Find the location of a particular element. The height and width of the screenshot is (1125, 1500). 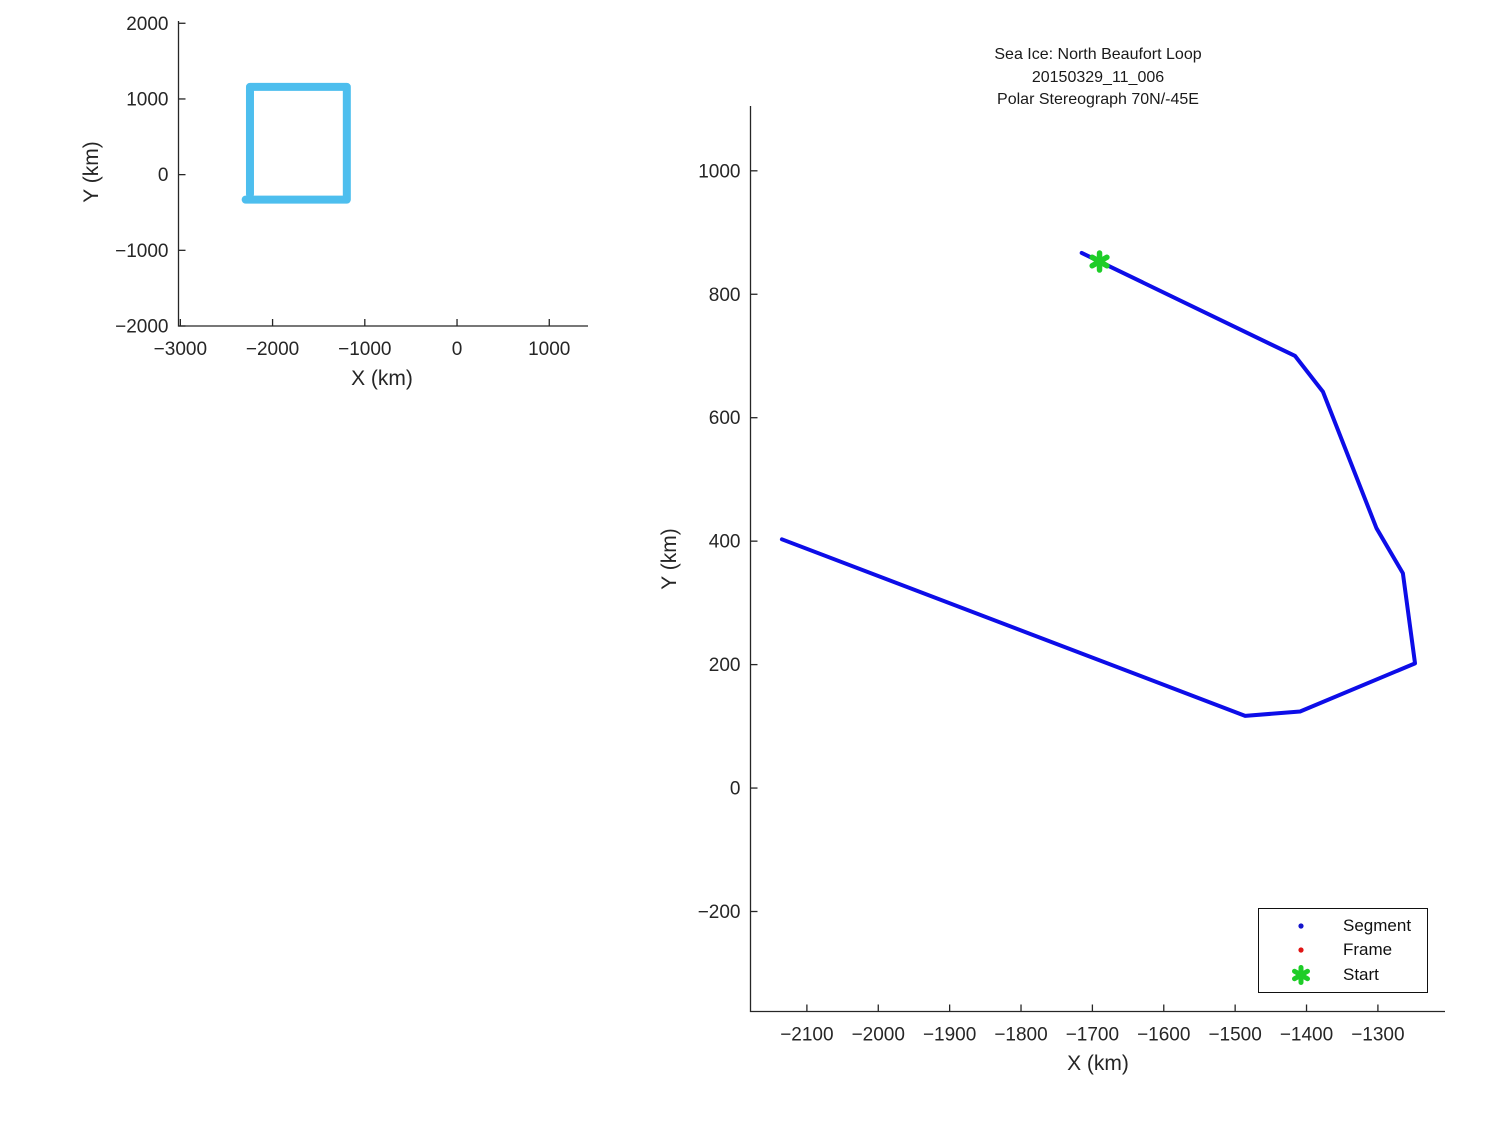

x-tick-label: −3000 is located at coordinates (180, 349).